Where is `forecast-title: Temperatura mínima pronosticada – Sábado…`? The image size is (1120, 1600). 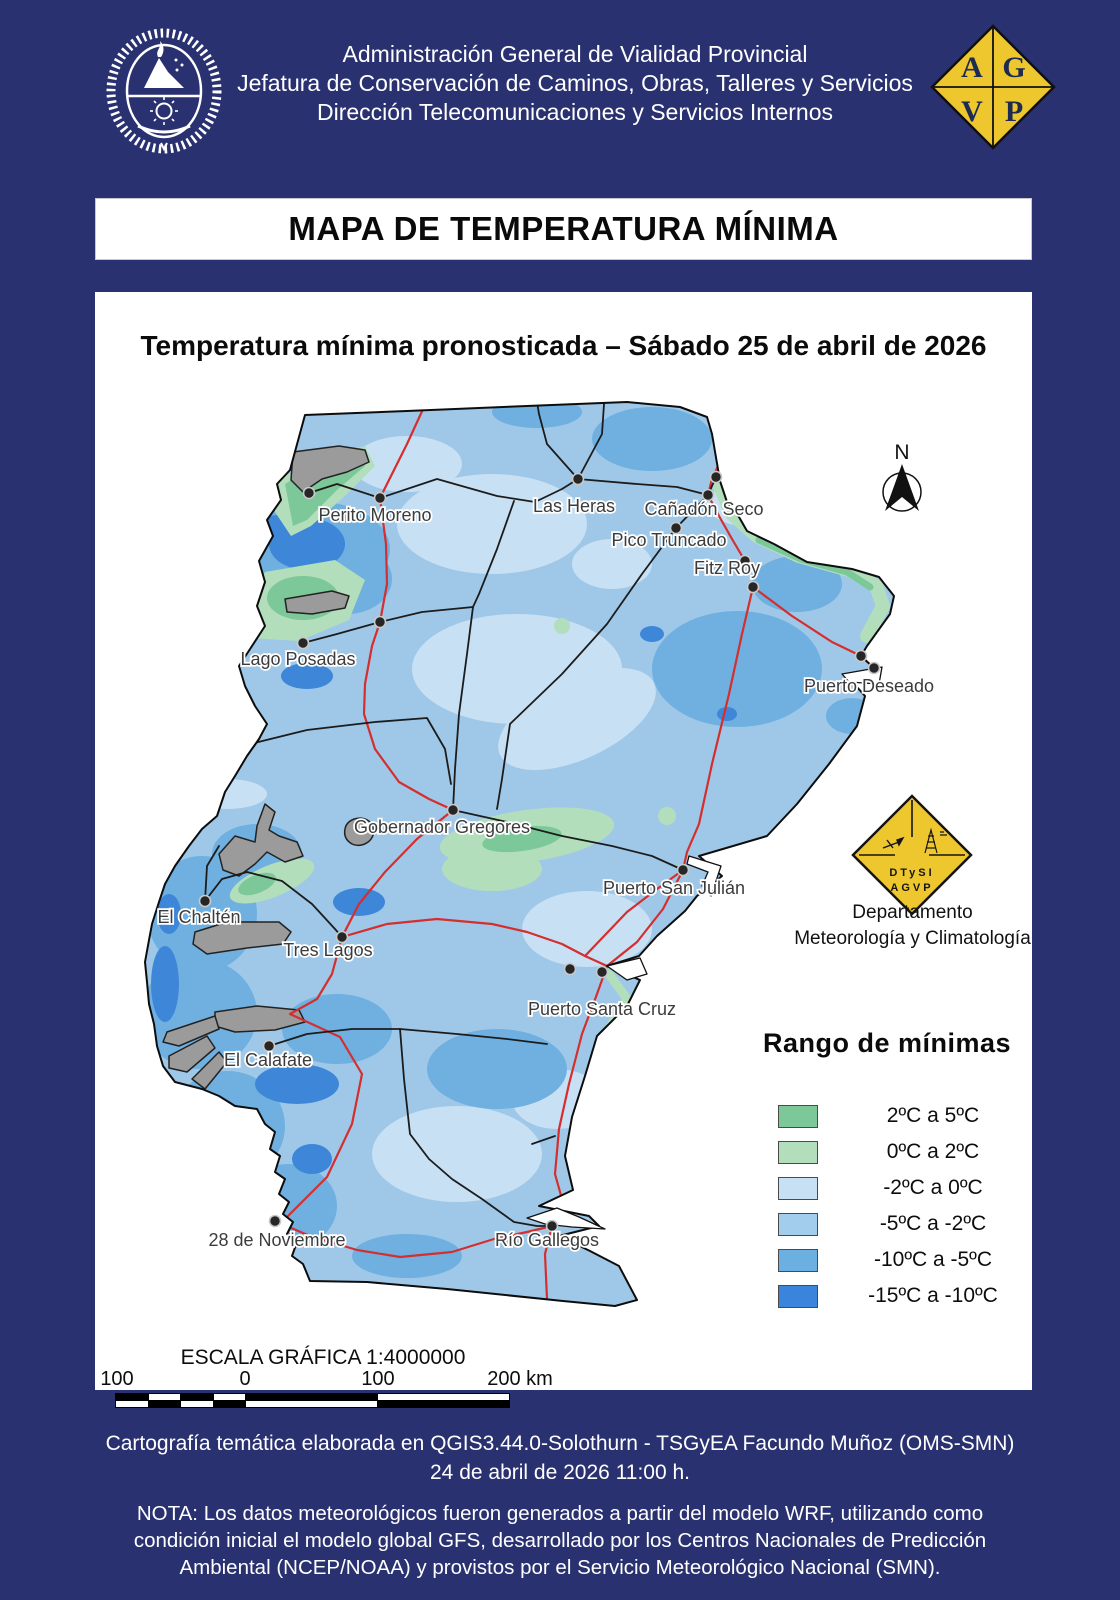
forecast-title: Temperatura mínima pronosticada – Sábado… is located at coordinates (563, 345).